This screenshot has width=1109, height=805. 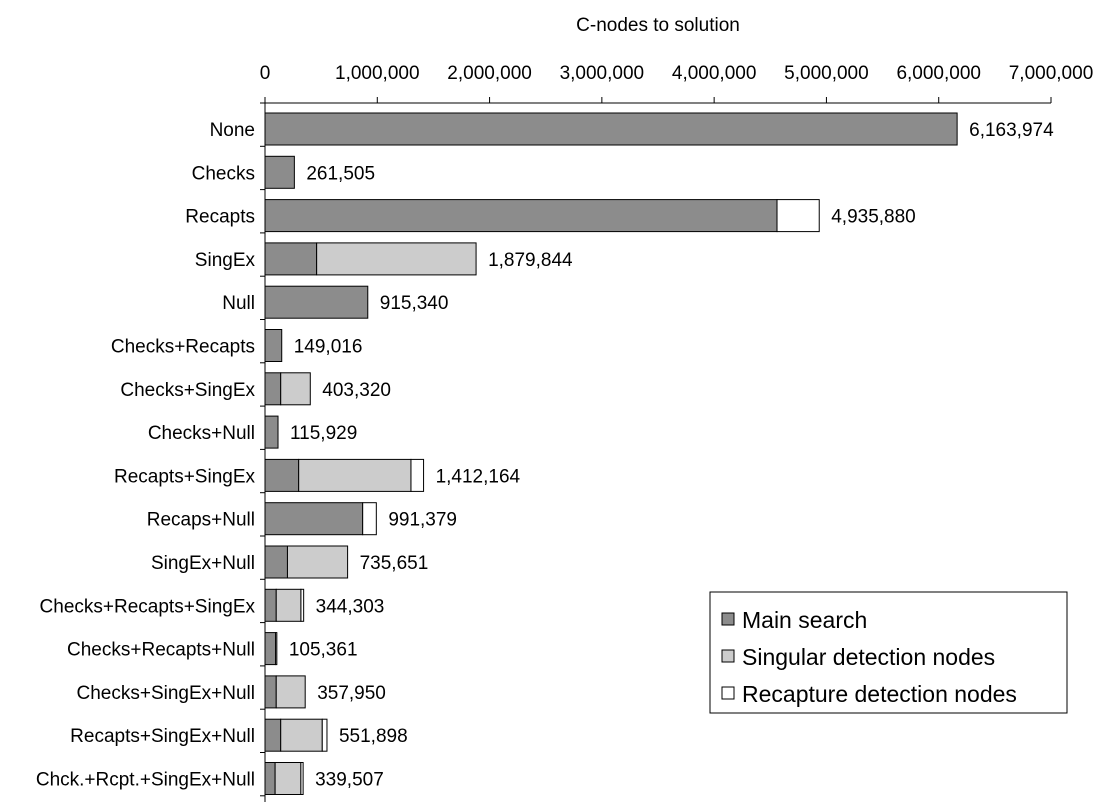 I want to click on category-label: Checks, so click(x=223, y=173).